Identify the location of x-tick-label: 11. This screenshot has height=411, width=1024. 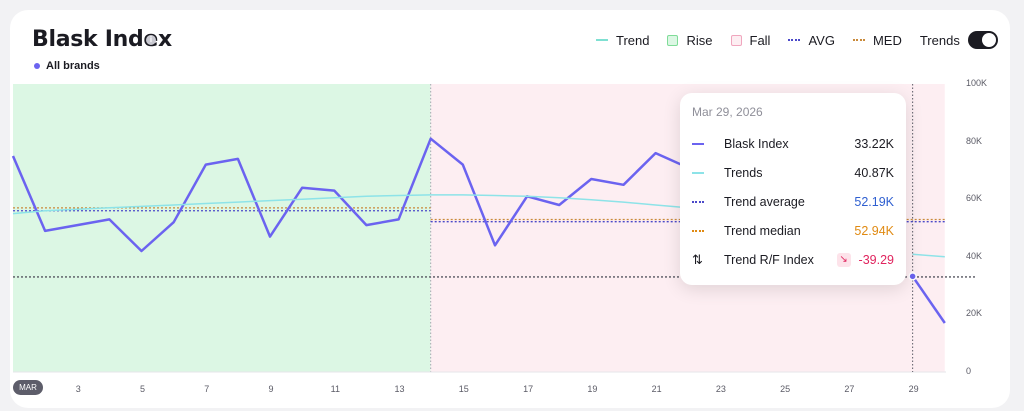
(335, 389).